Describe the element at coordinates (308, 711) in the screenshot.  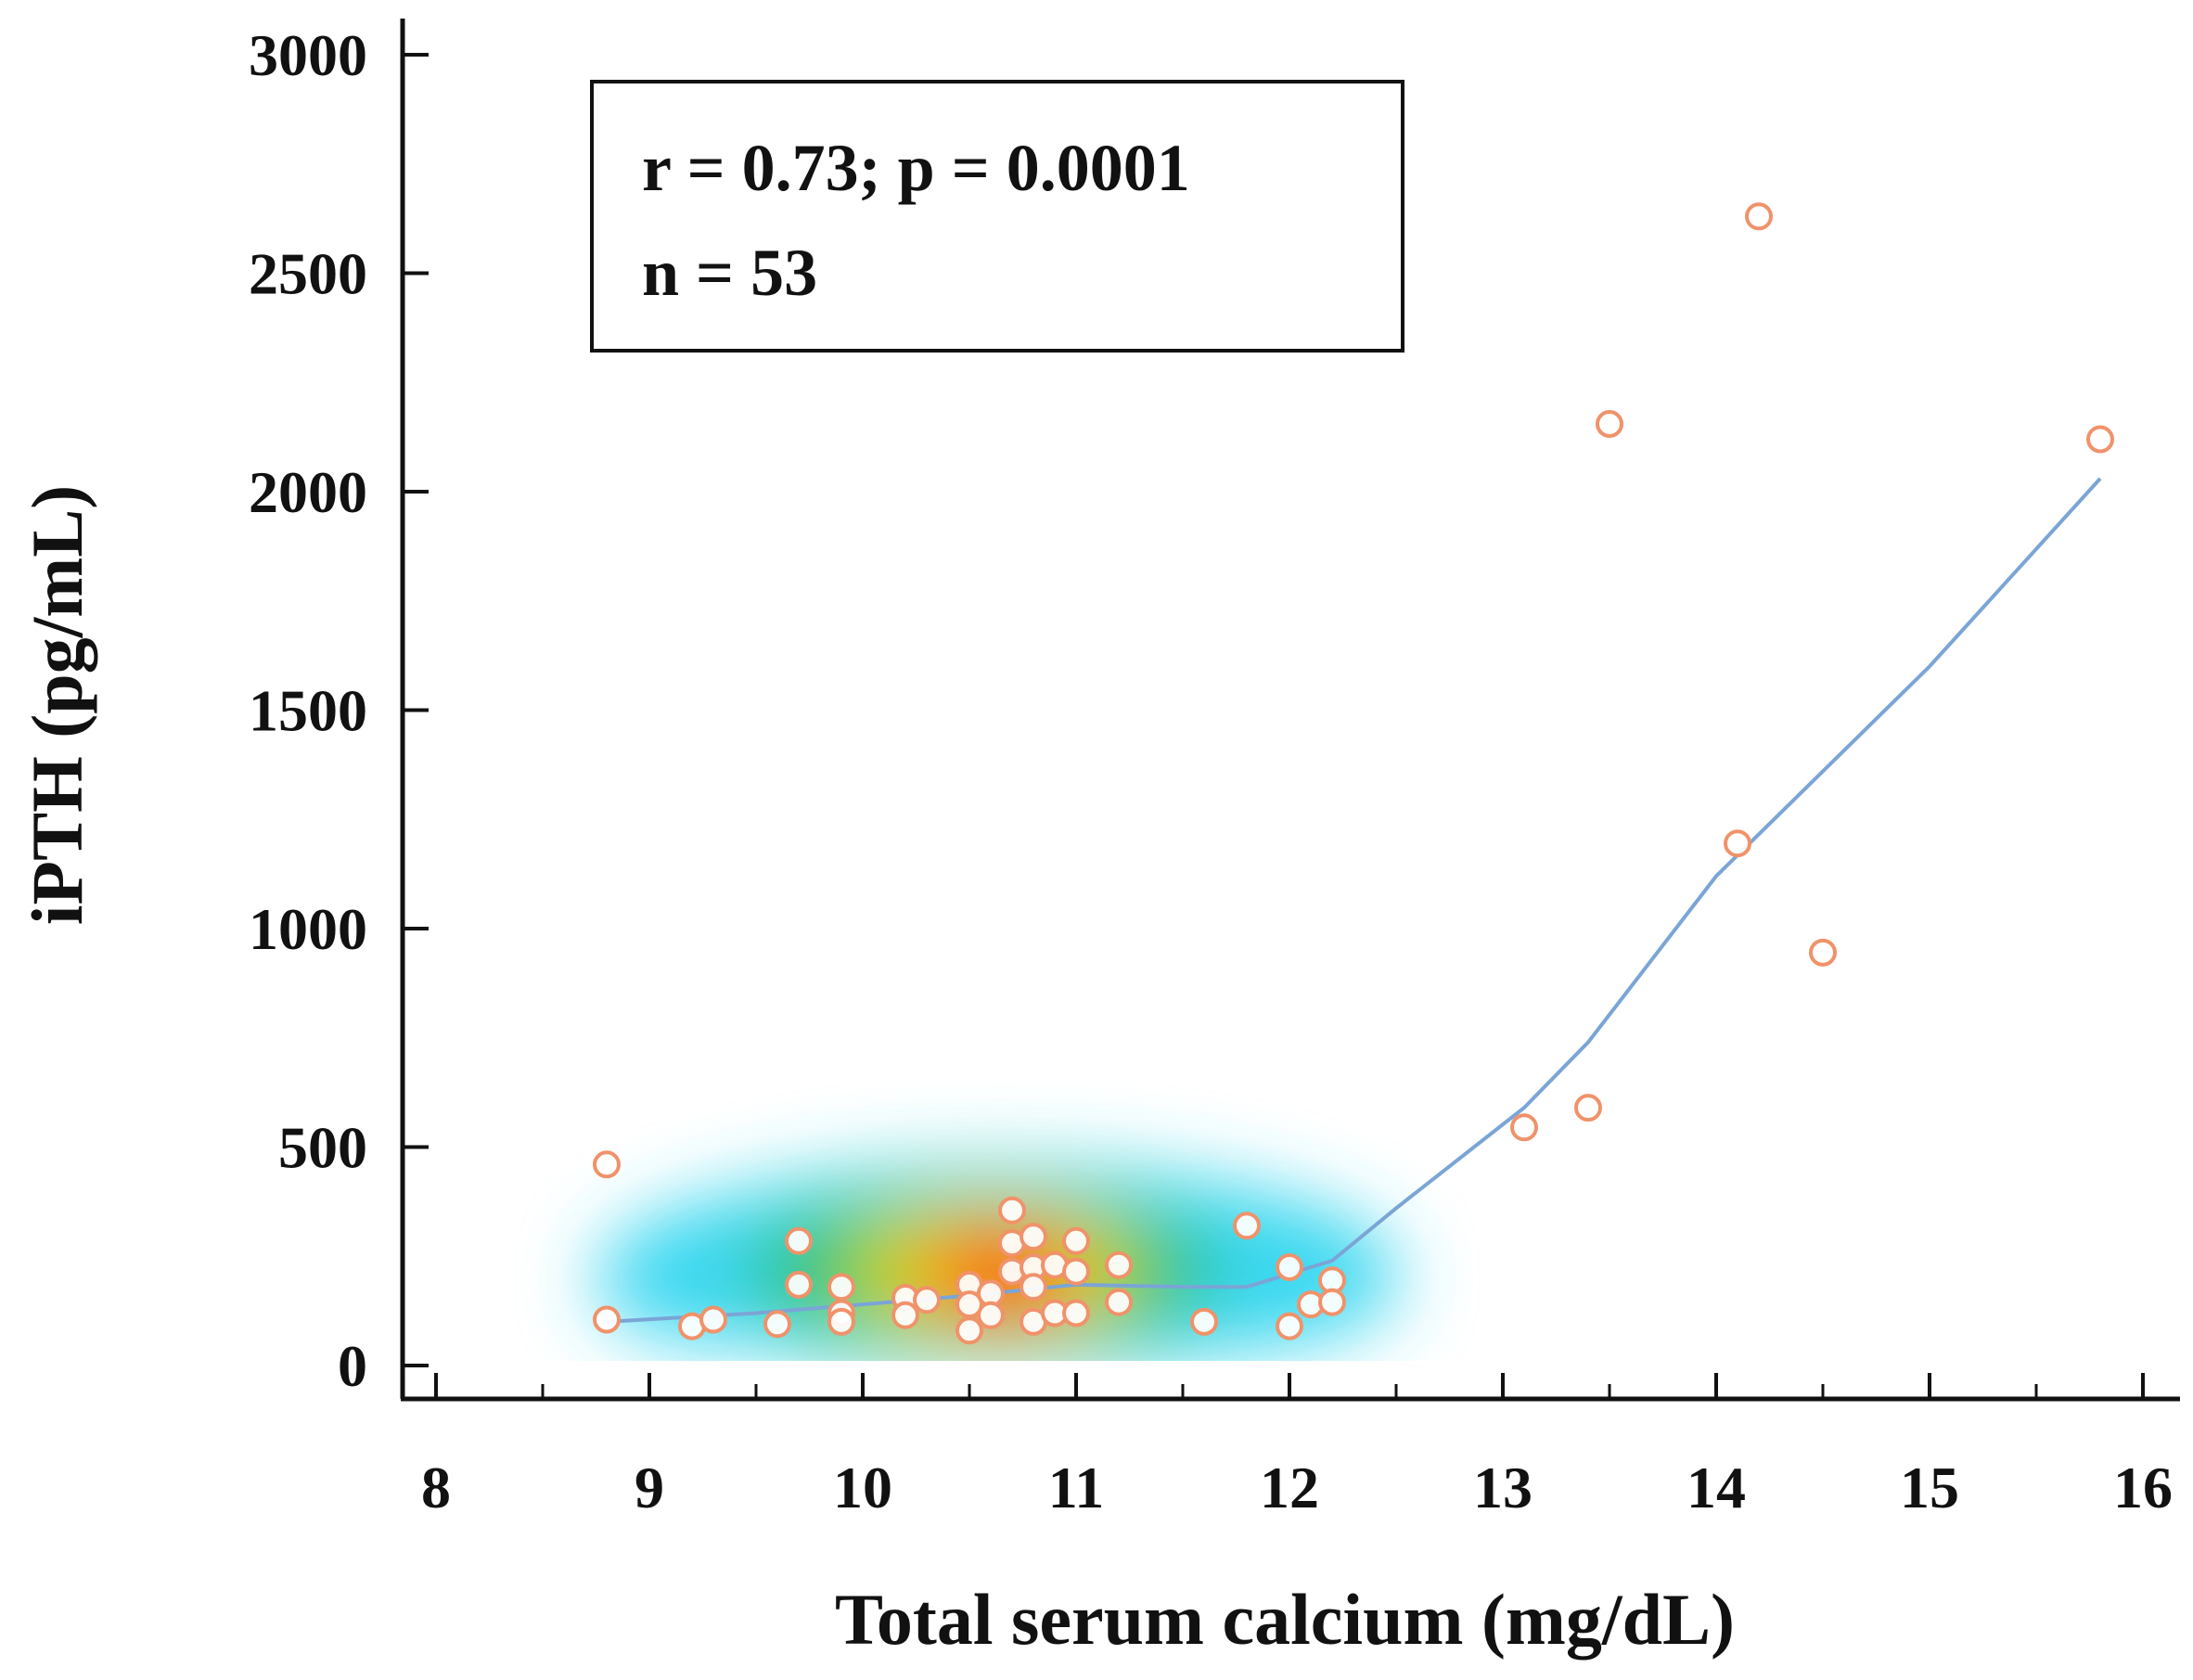
I see `y-tick-label: 1500` at that location.